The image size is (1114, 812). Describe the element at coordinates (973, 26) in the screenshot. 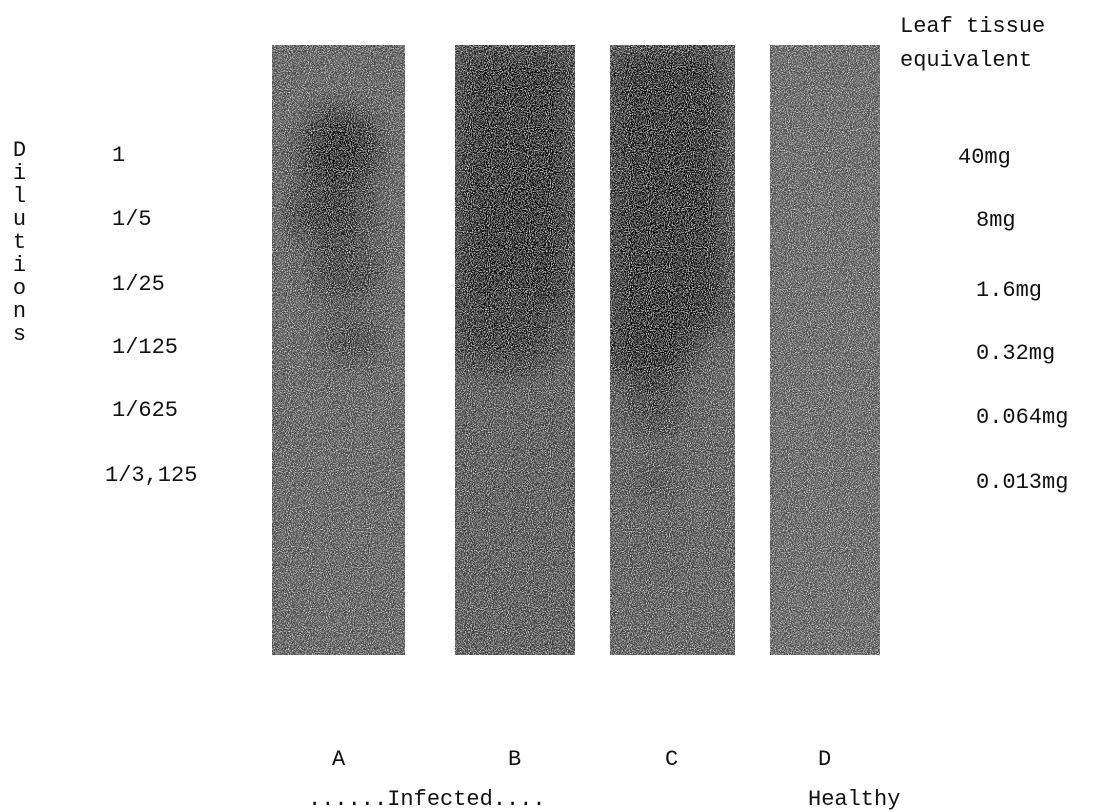

I see `tissue-title: Leaf tissue` at that location.